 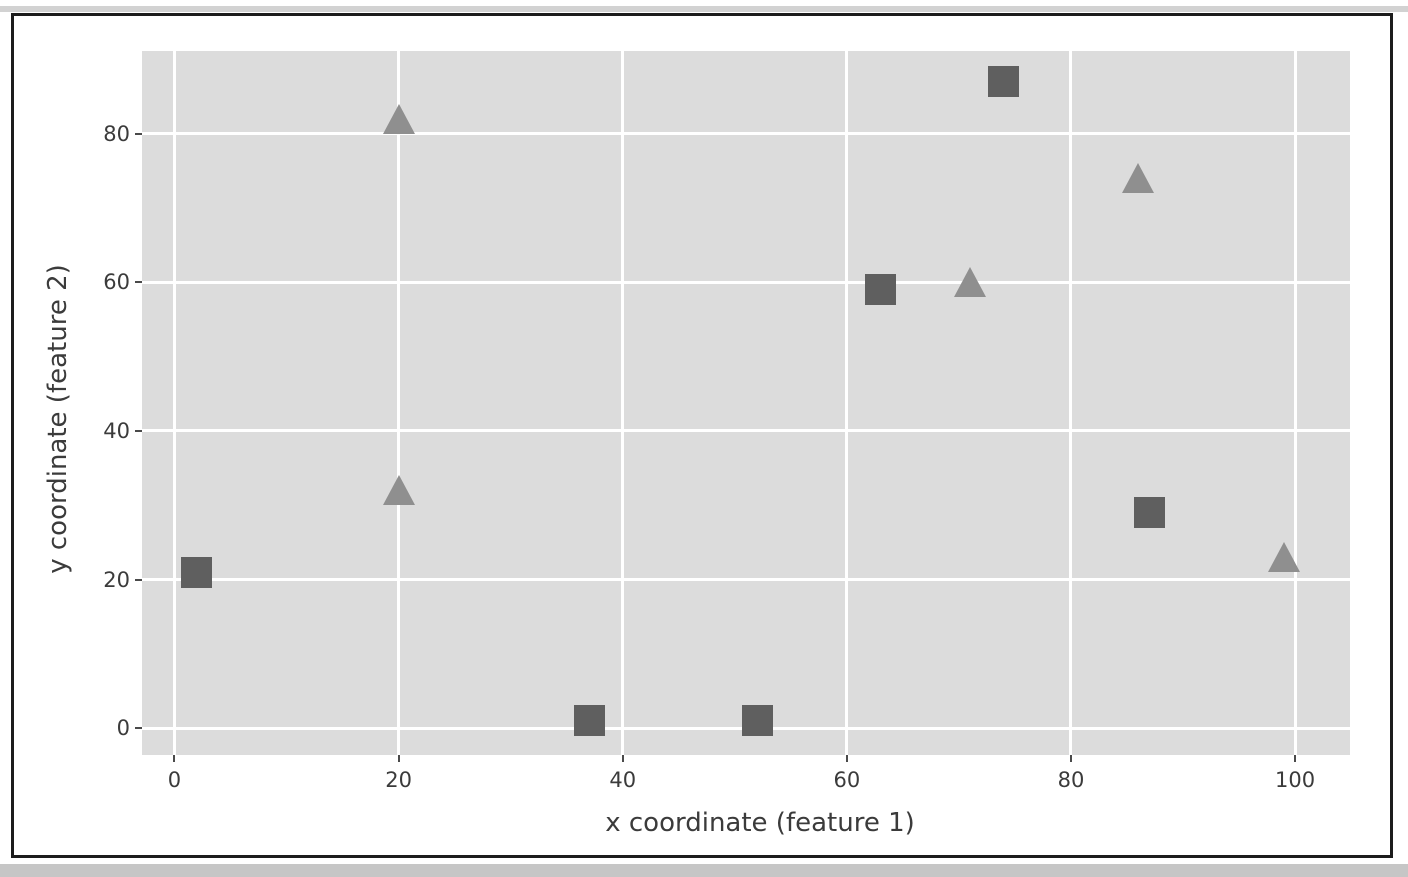 I want to click on y-tick-label-20: 20, so click(x=116, y=579).